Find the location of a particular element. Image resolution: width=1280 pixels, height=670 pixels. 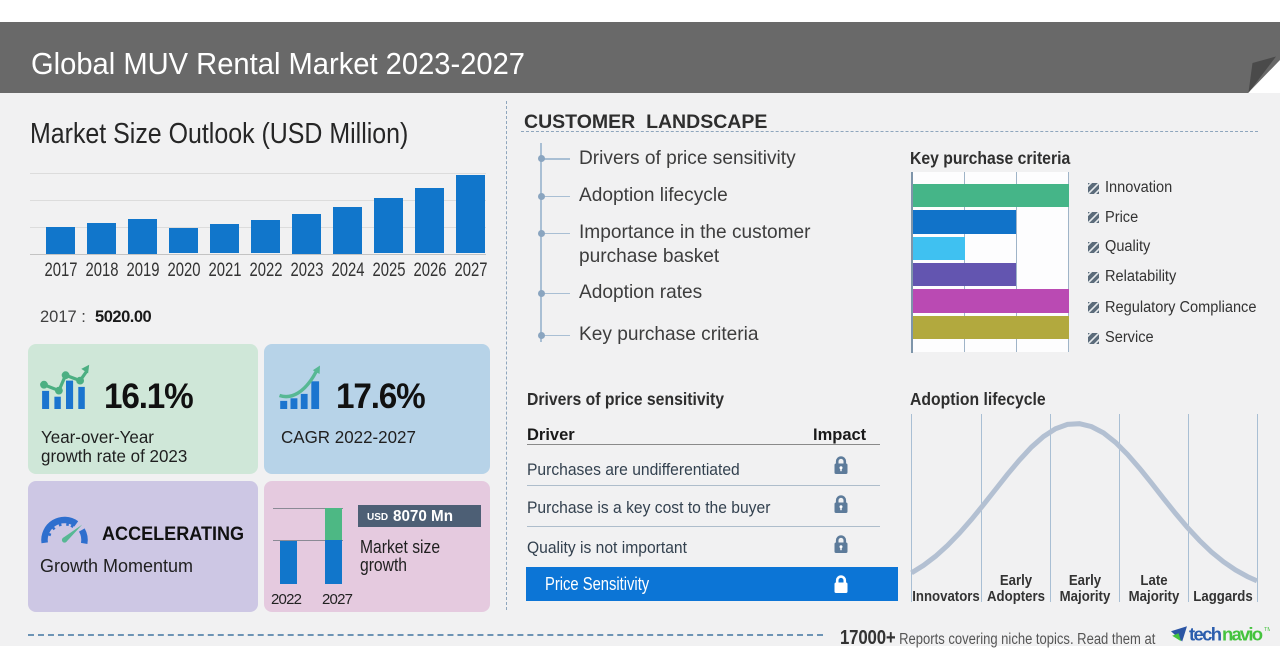

svg-text: navio is located at coordinates (1242, 634).